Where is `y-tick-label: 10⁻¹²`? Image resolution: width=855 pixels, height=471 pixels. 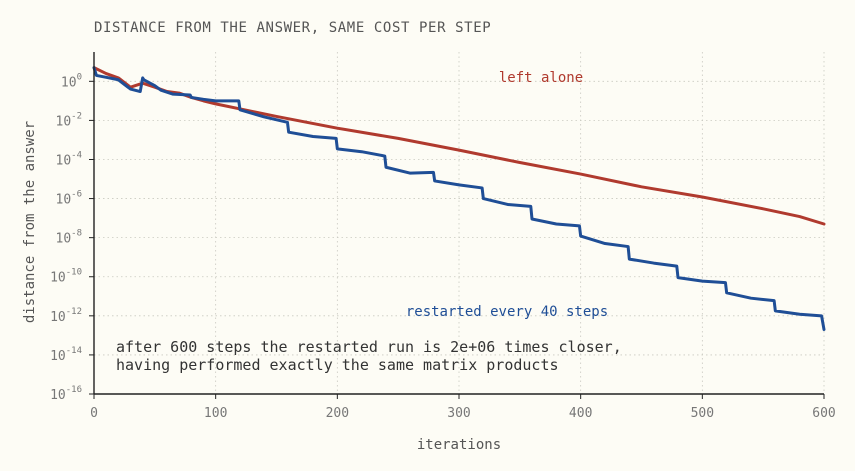 y-tick-label: 10⁻¹² is located at coordinates (66, 316).